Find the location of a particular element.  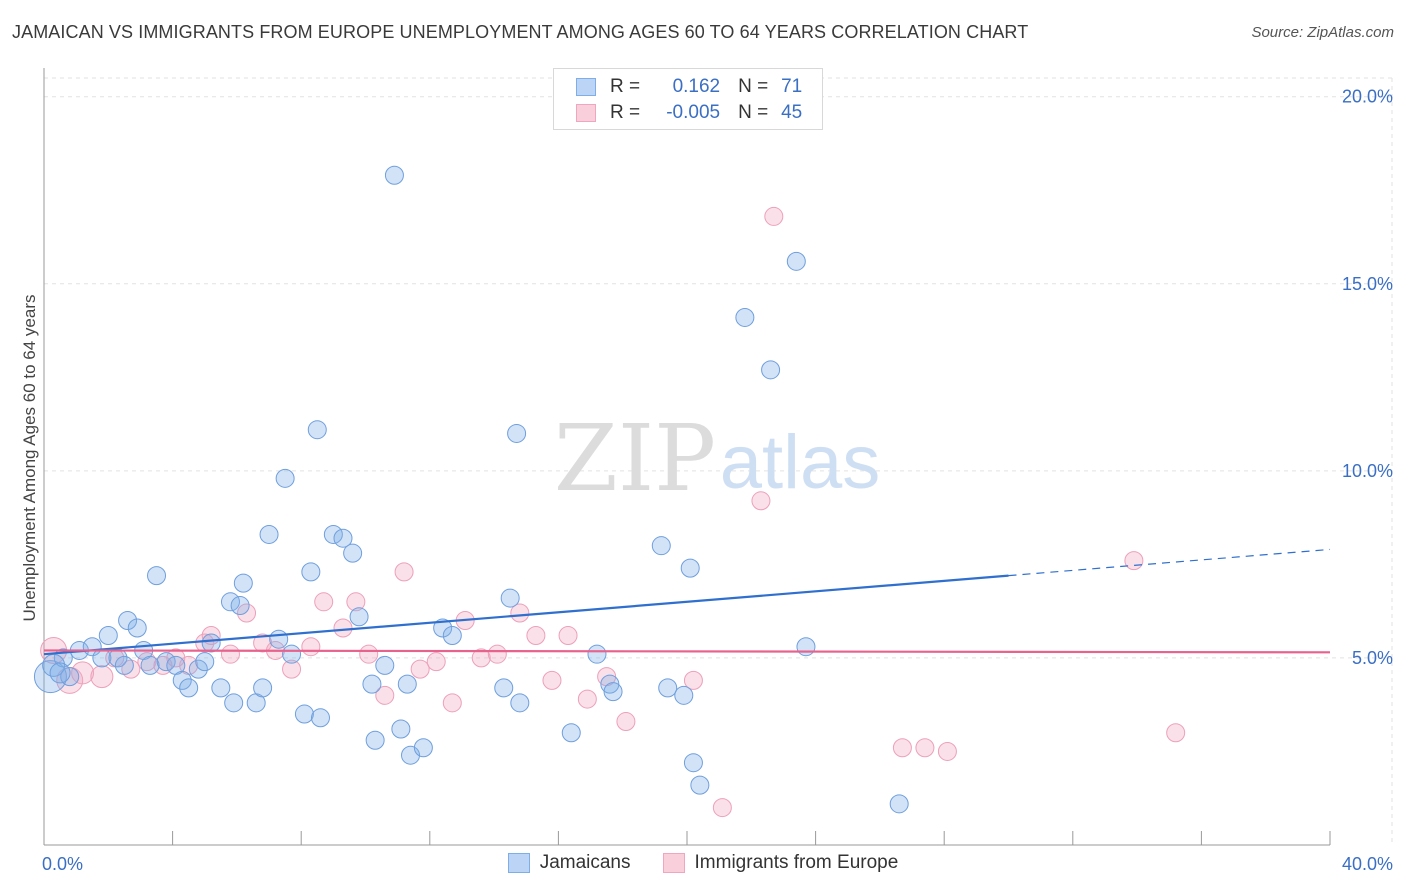

y-tick-label: 10.0% is located at coordinates (1367, 471).